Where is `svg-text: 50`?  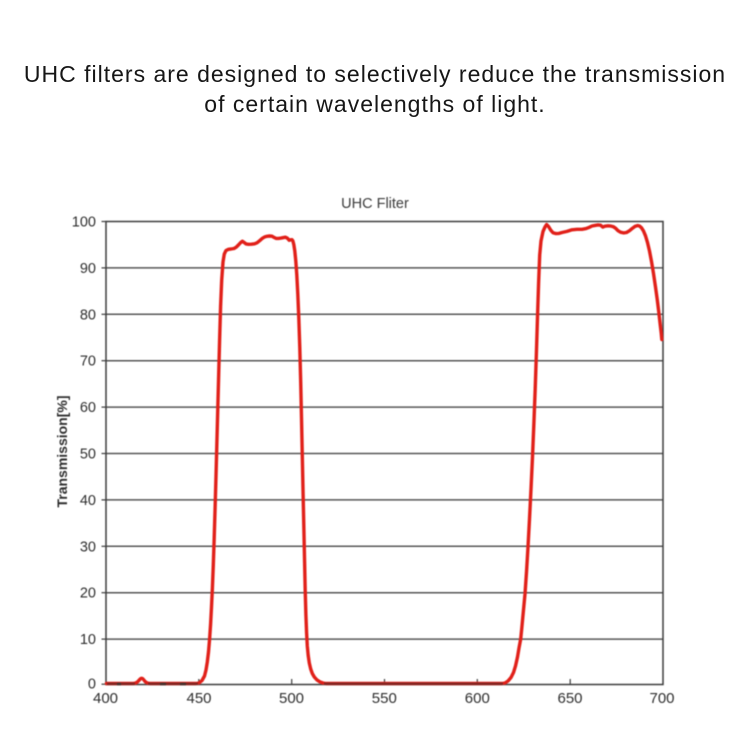 svg-text: 50 is located at coordinates (88, 455).